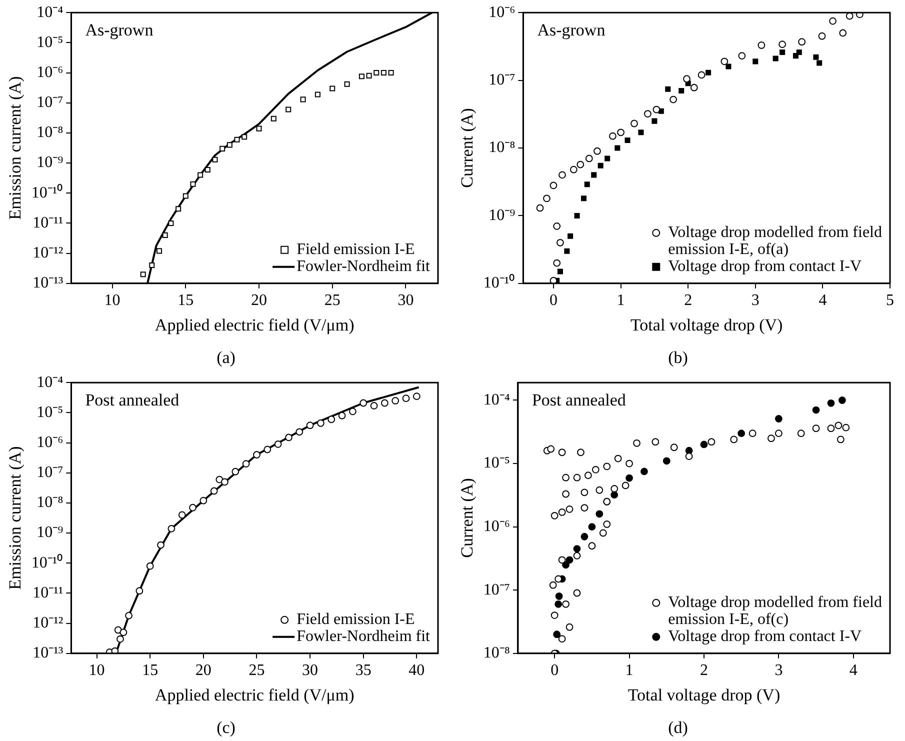  Describe the element at coordinates (553, 301) in the screenshot. I see `x-tick-label: 0` at that location.